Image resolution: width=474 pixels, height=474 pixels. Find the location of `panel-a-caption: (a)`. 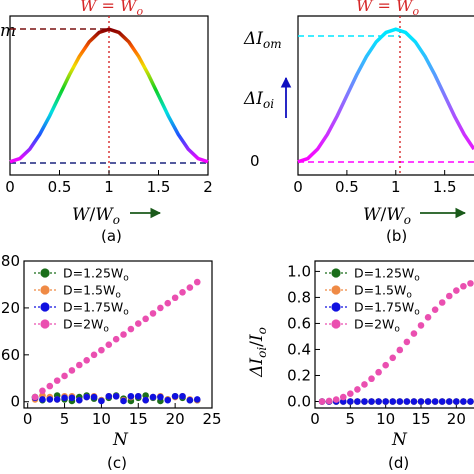

panel-a-caption: (a) is located at coordinates (111, 236).